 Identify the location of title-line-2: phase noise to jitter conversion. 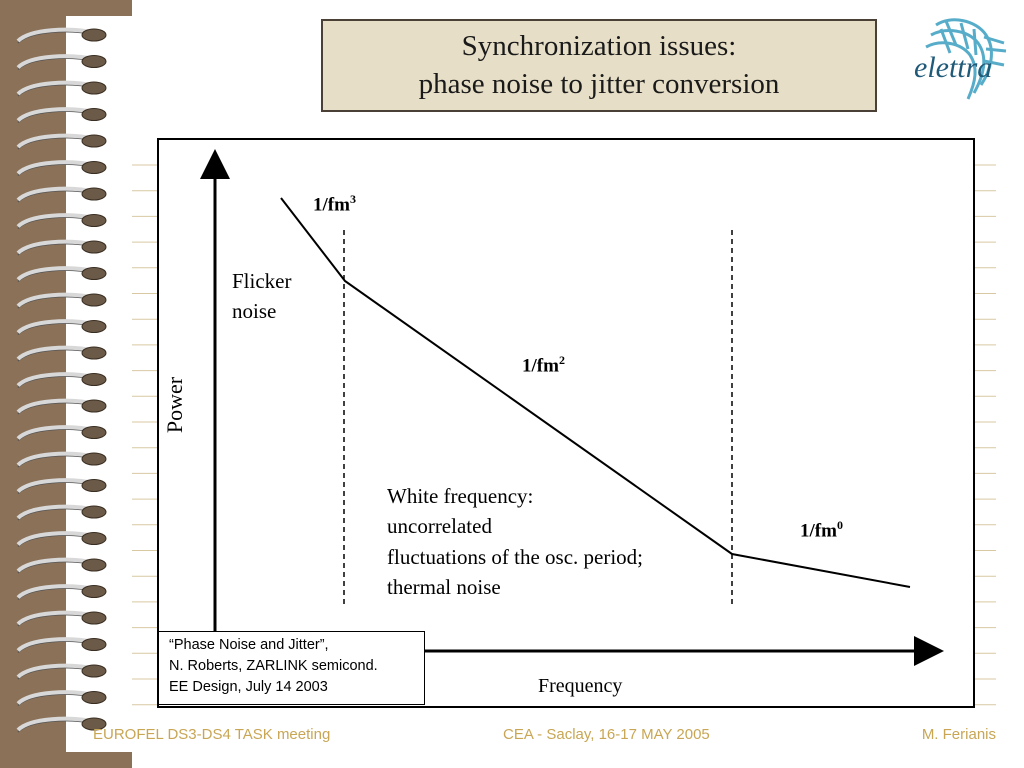
(599, 83).